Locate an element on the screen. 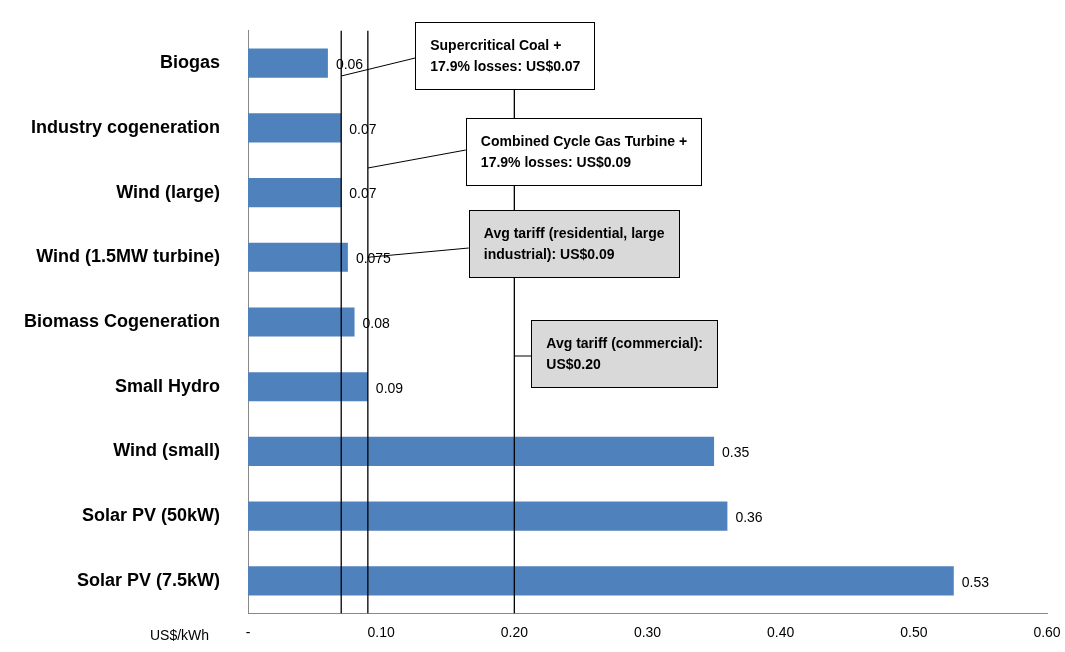 The image size is (1065, 652). x-tick-label: 0.60 is located at coordinates (1047, 632).